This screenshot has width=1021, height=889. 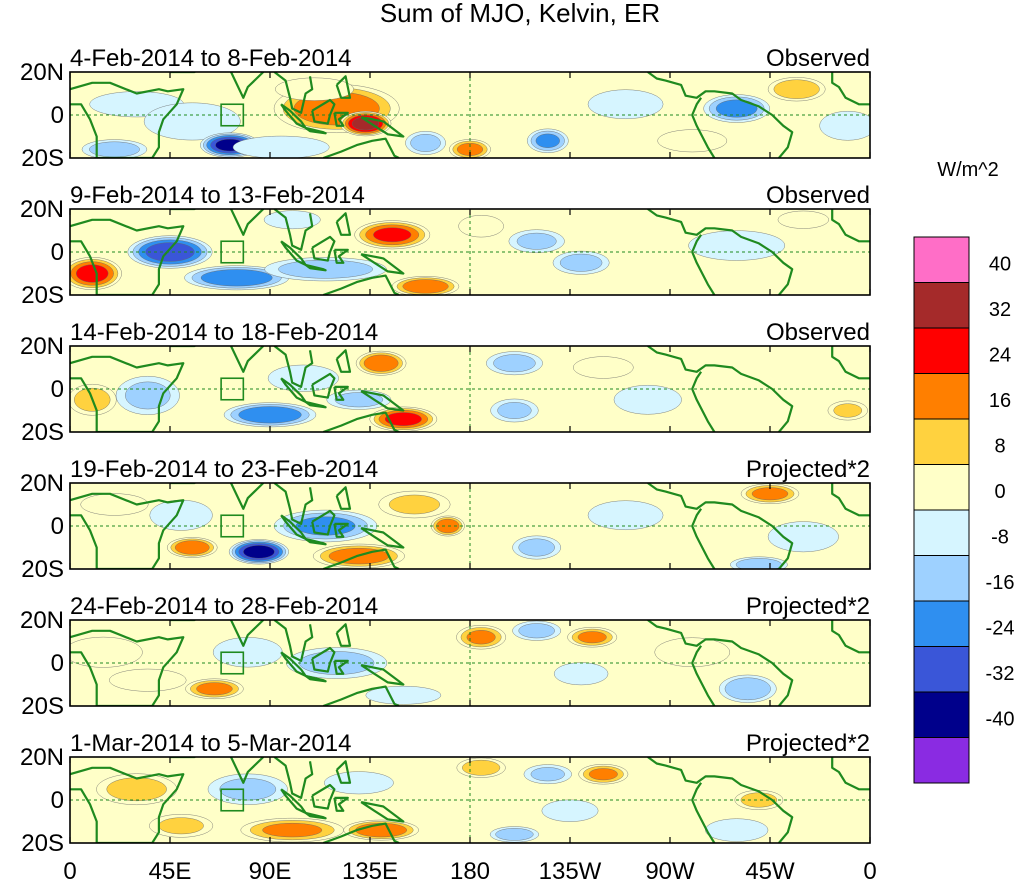 What do you see at coordinates (570, 871) in the screenshot?
I see `x-tick-label: 135W` at bounding box center [570, 871].